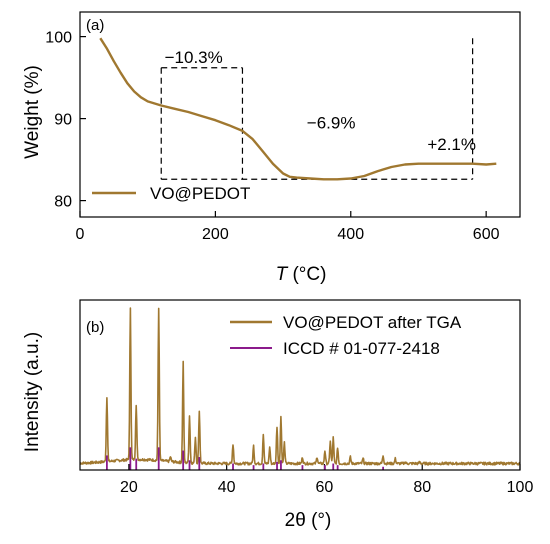  Describe the element at coordinates (361, 348) in the screenshot. I see `legend-label-iccd: ICCD # 01-077-2418` at that location.